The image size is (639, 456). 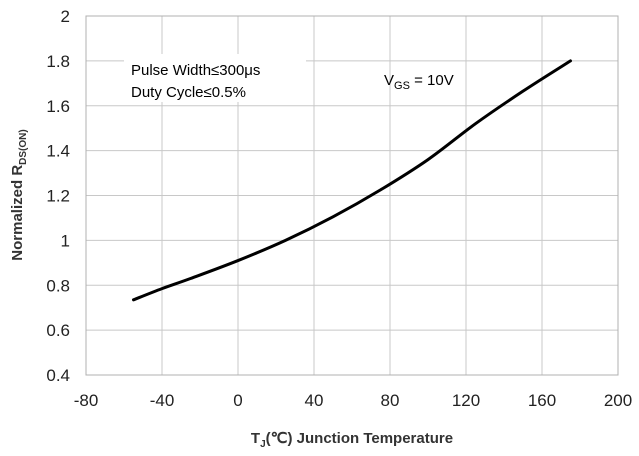 What do you see at coordinates (389, 80) in the screenshot?
I see `vgs-main: V` at bounding box center [389, 80].